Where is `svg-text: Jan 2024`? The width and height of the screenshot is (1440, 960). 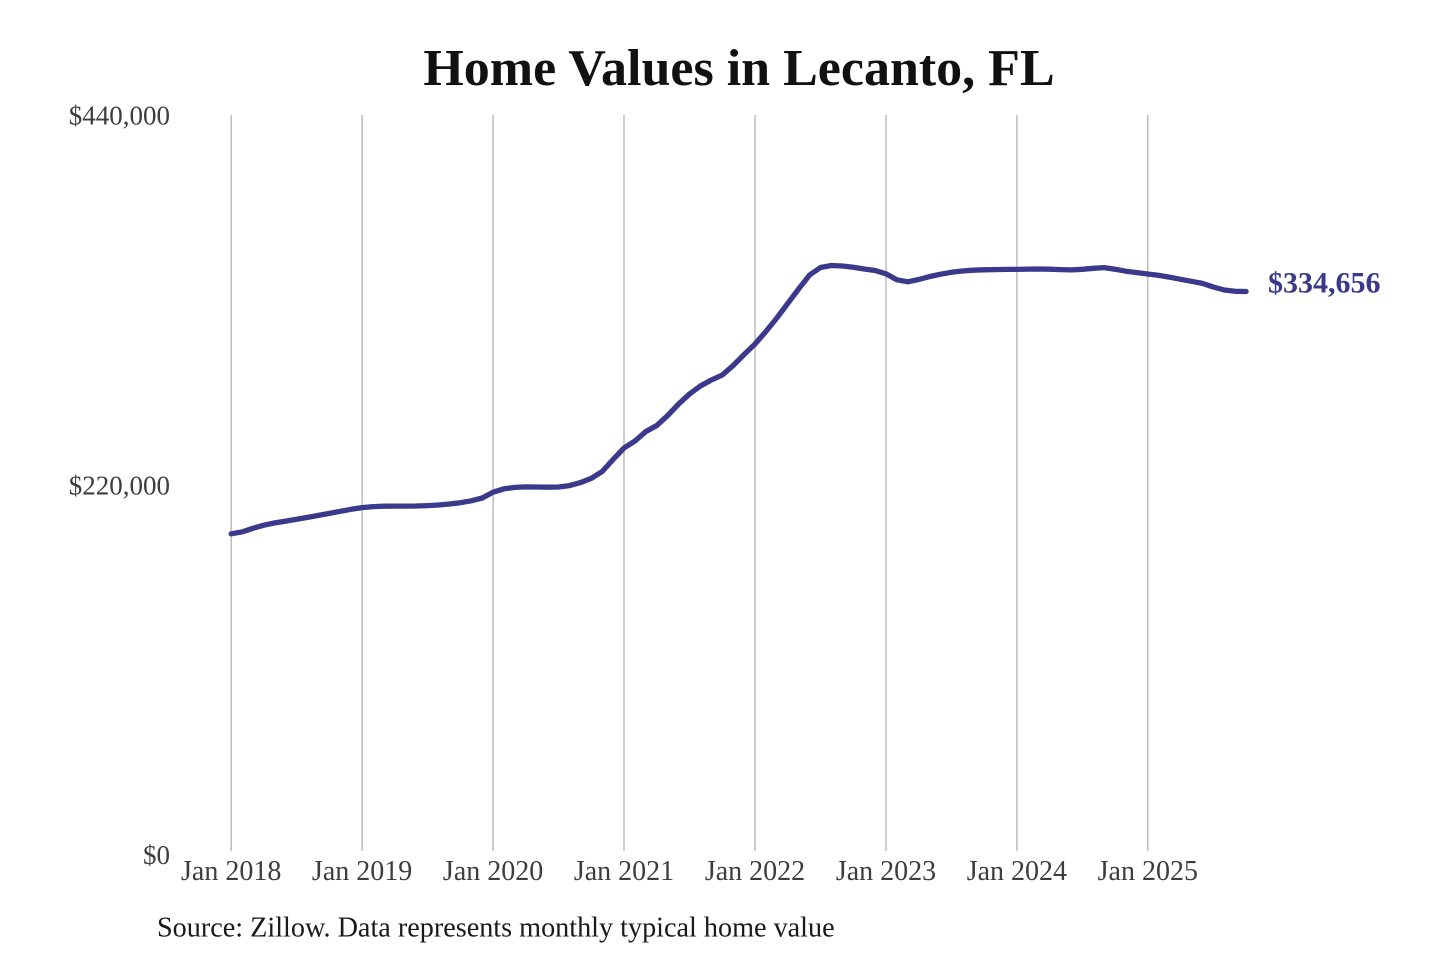
svg-text: Jan 2024 is located at coordinates (1017, 871).